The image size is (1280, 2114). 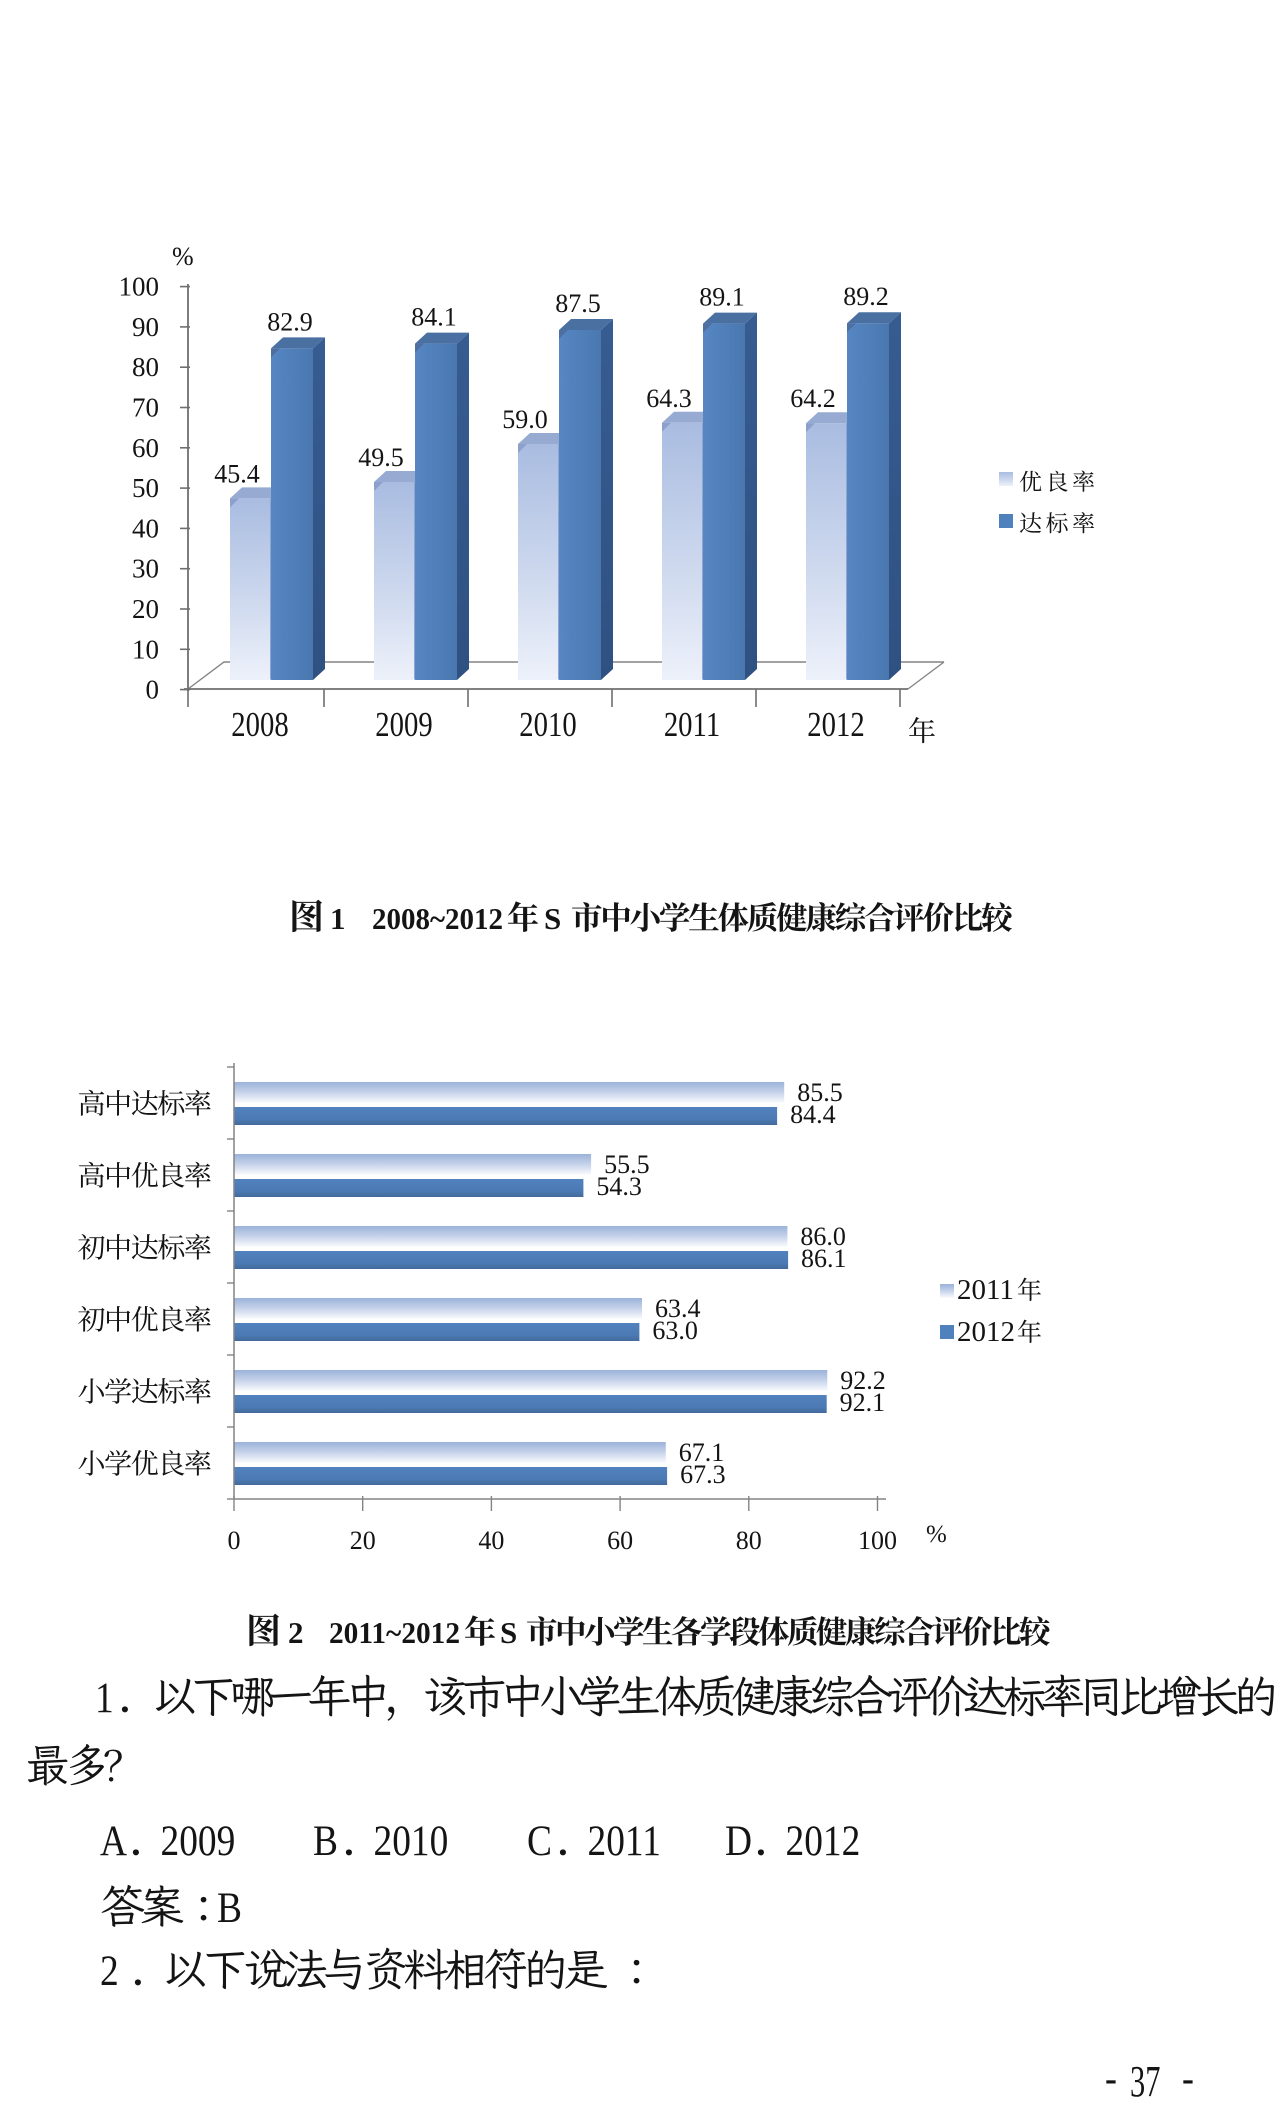 I want to click on svg-text: 54.3, so click(x=619, y=1186).